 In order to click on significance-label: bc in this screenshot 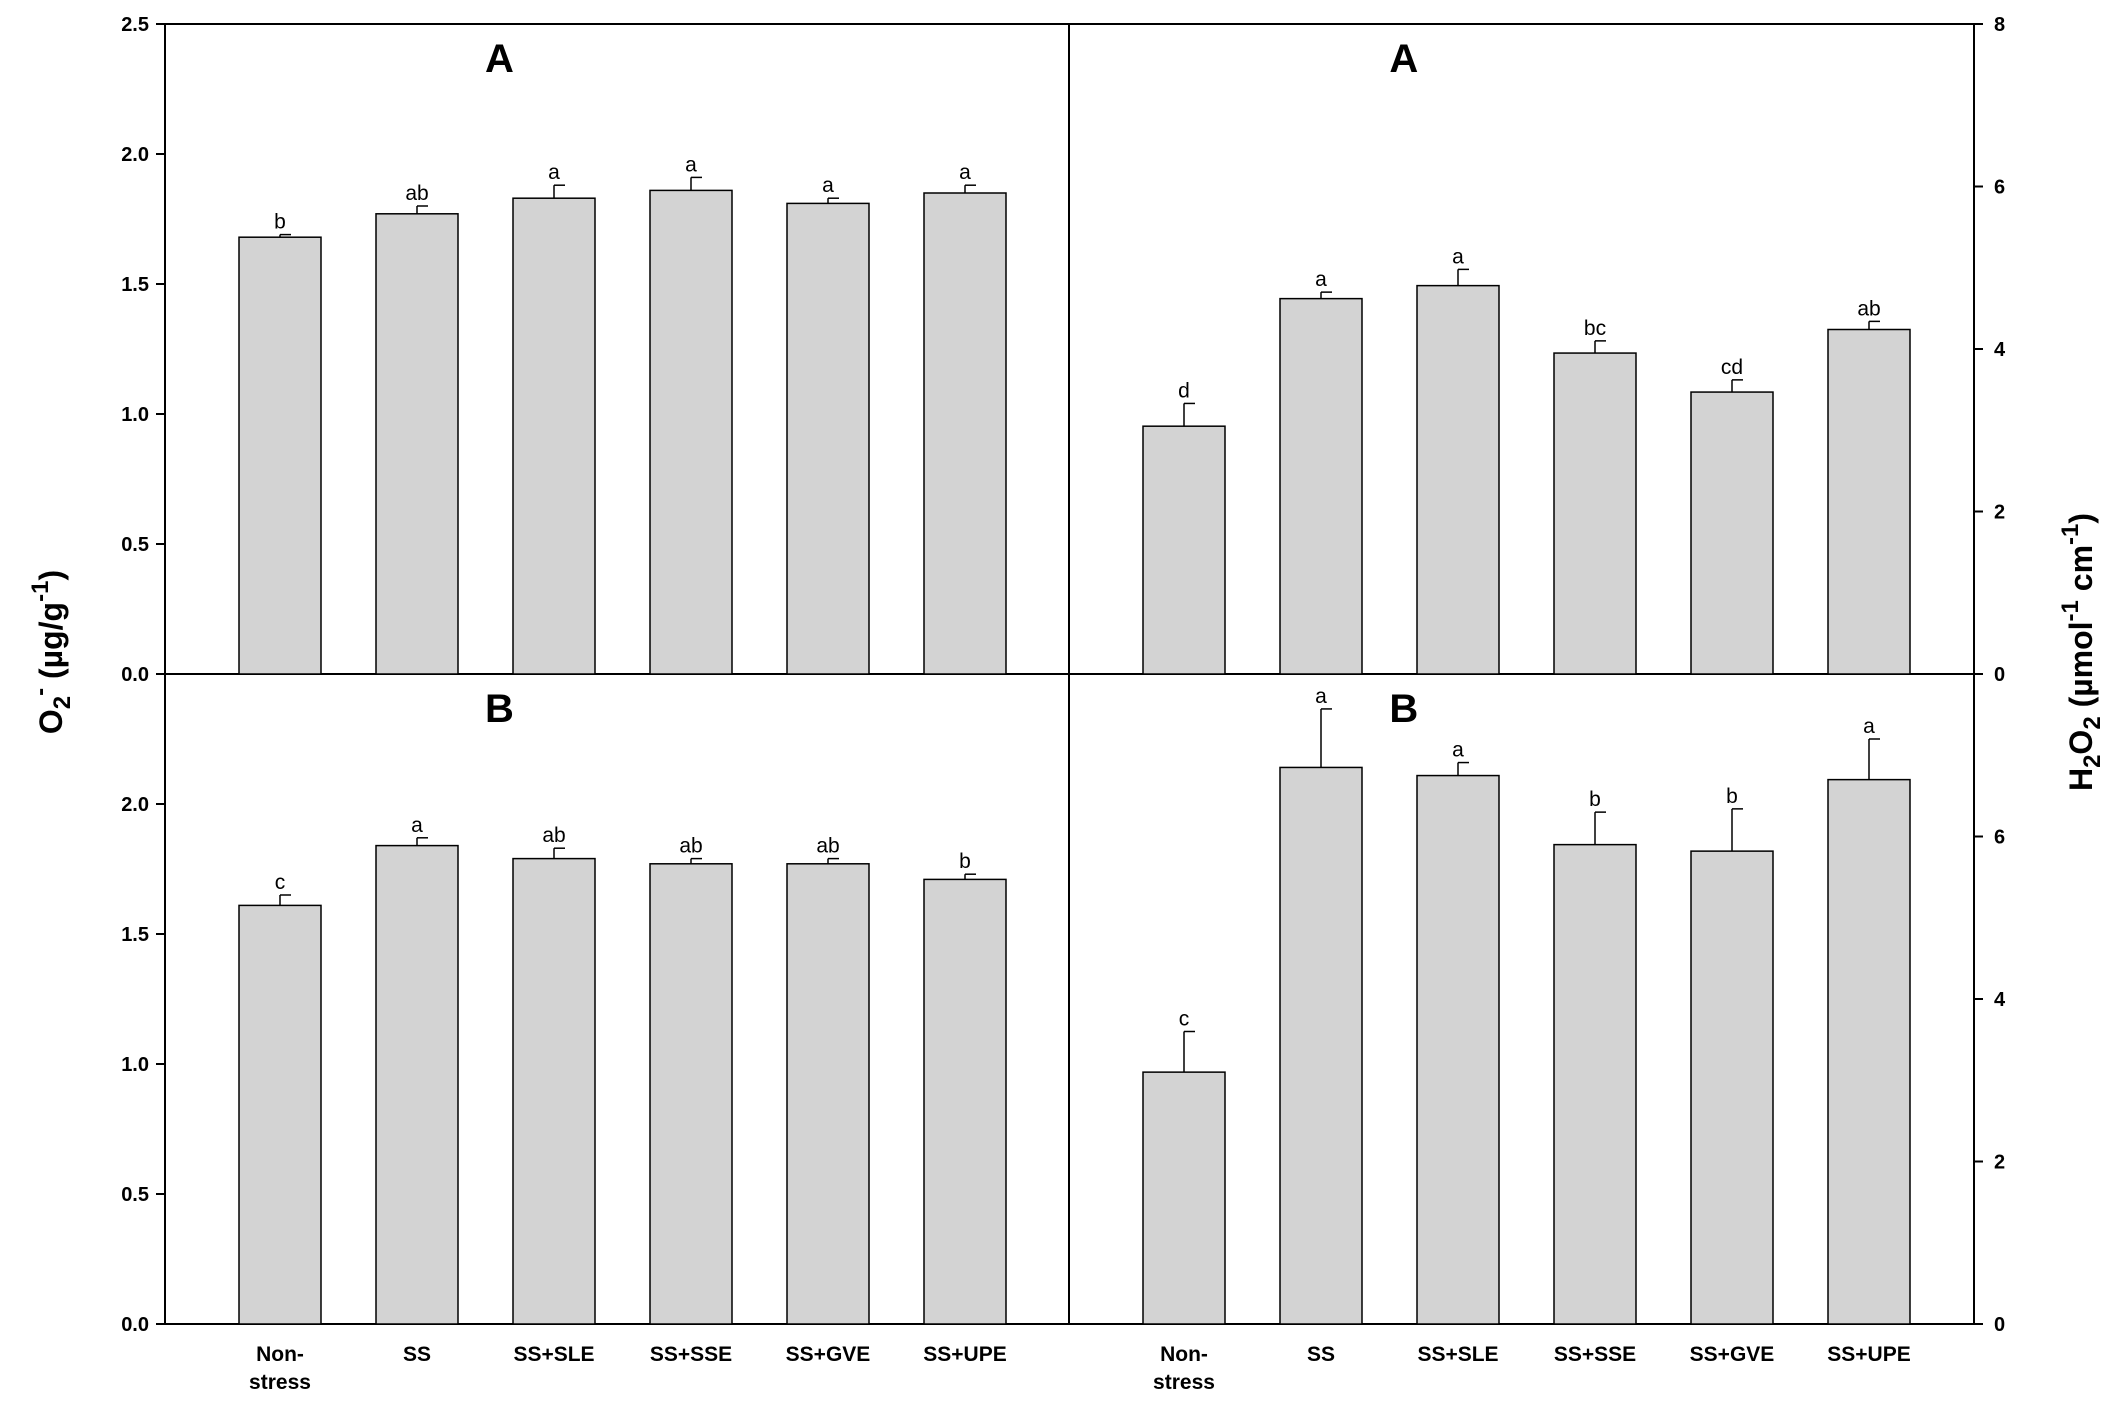, I will do `click(1595, 328)`.